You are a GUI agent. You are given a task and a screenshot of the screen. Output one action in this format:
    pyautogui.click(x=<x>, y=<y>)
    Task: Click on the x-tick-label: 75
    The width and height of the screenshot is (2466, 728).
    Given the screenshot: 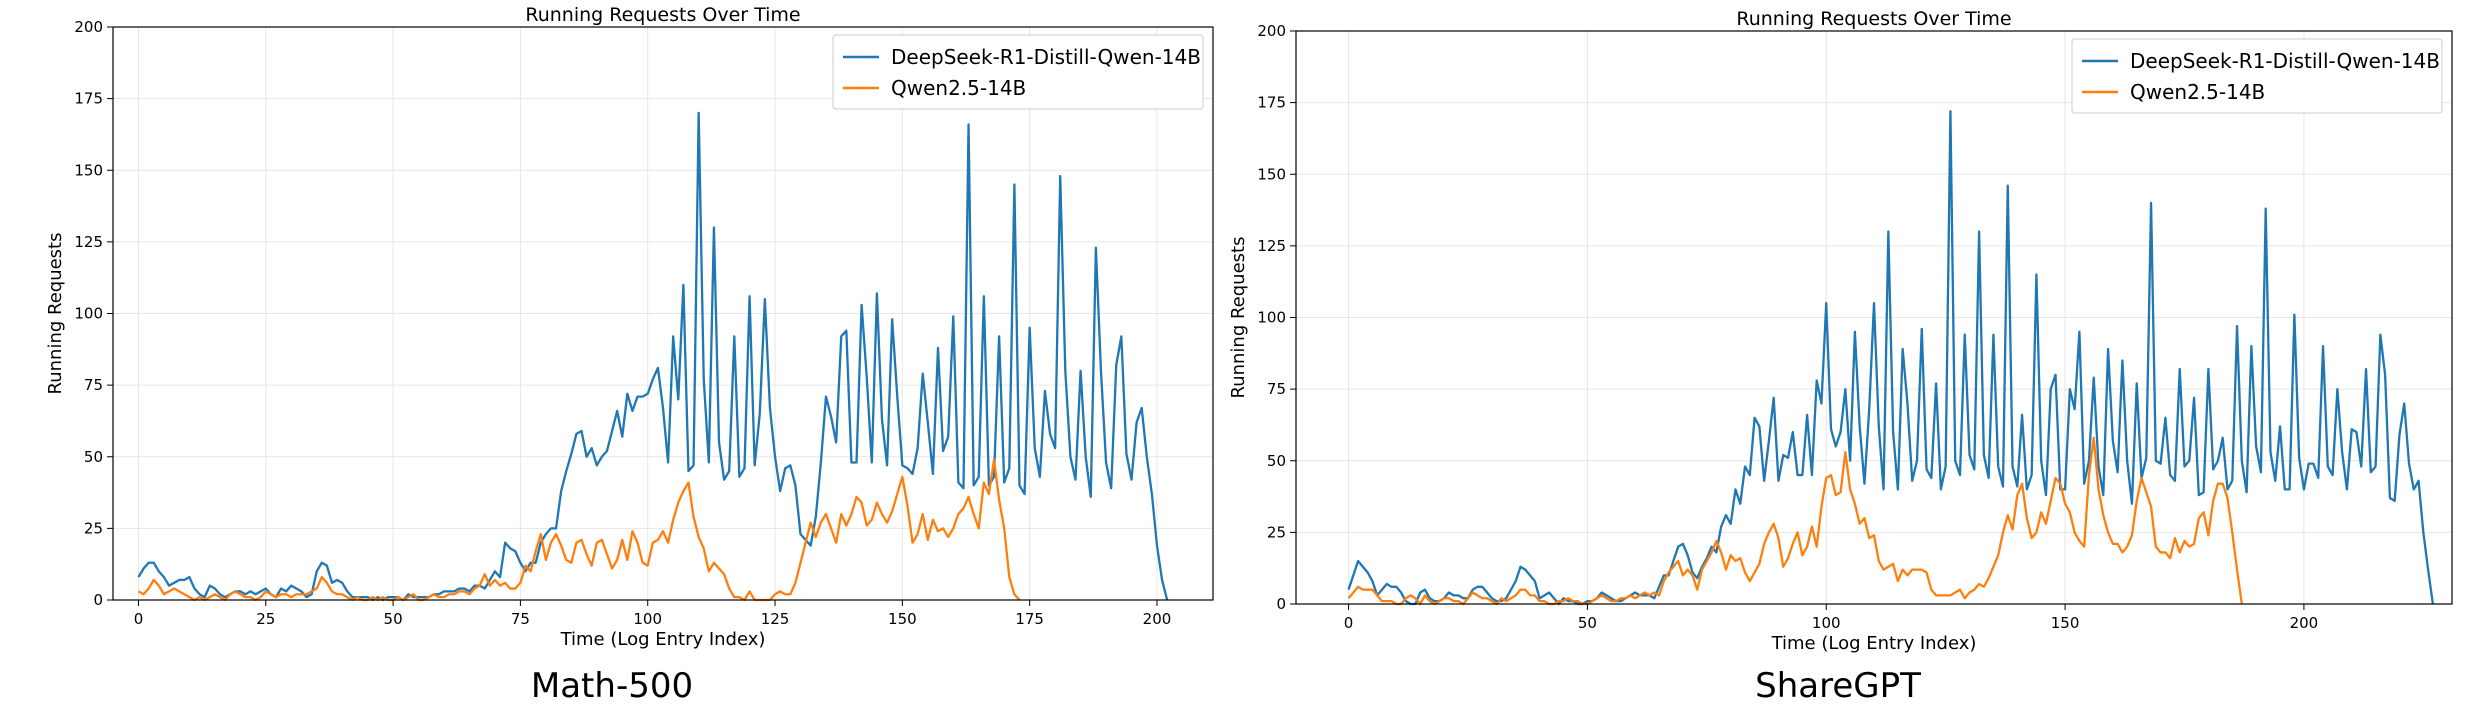 What is the action you would take?
    pyautogui.click(x=520, y=619)
    